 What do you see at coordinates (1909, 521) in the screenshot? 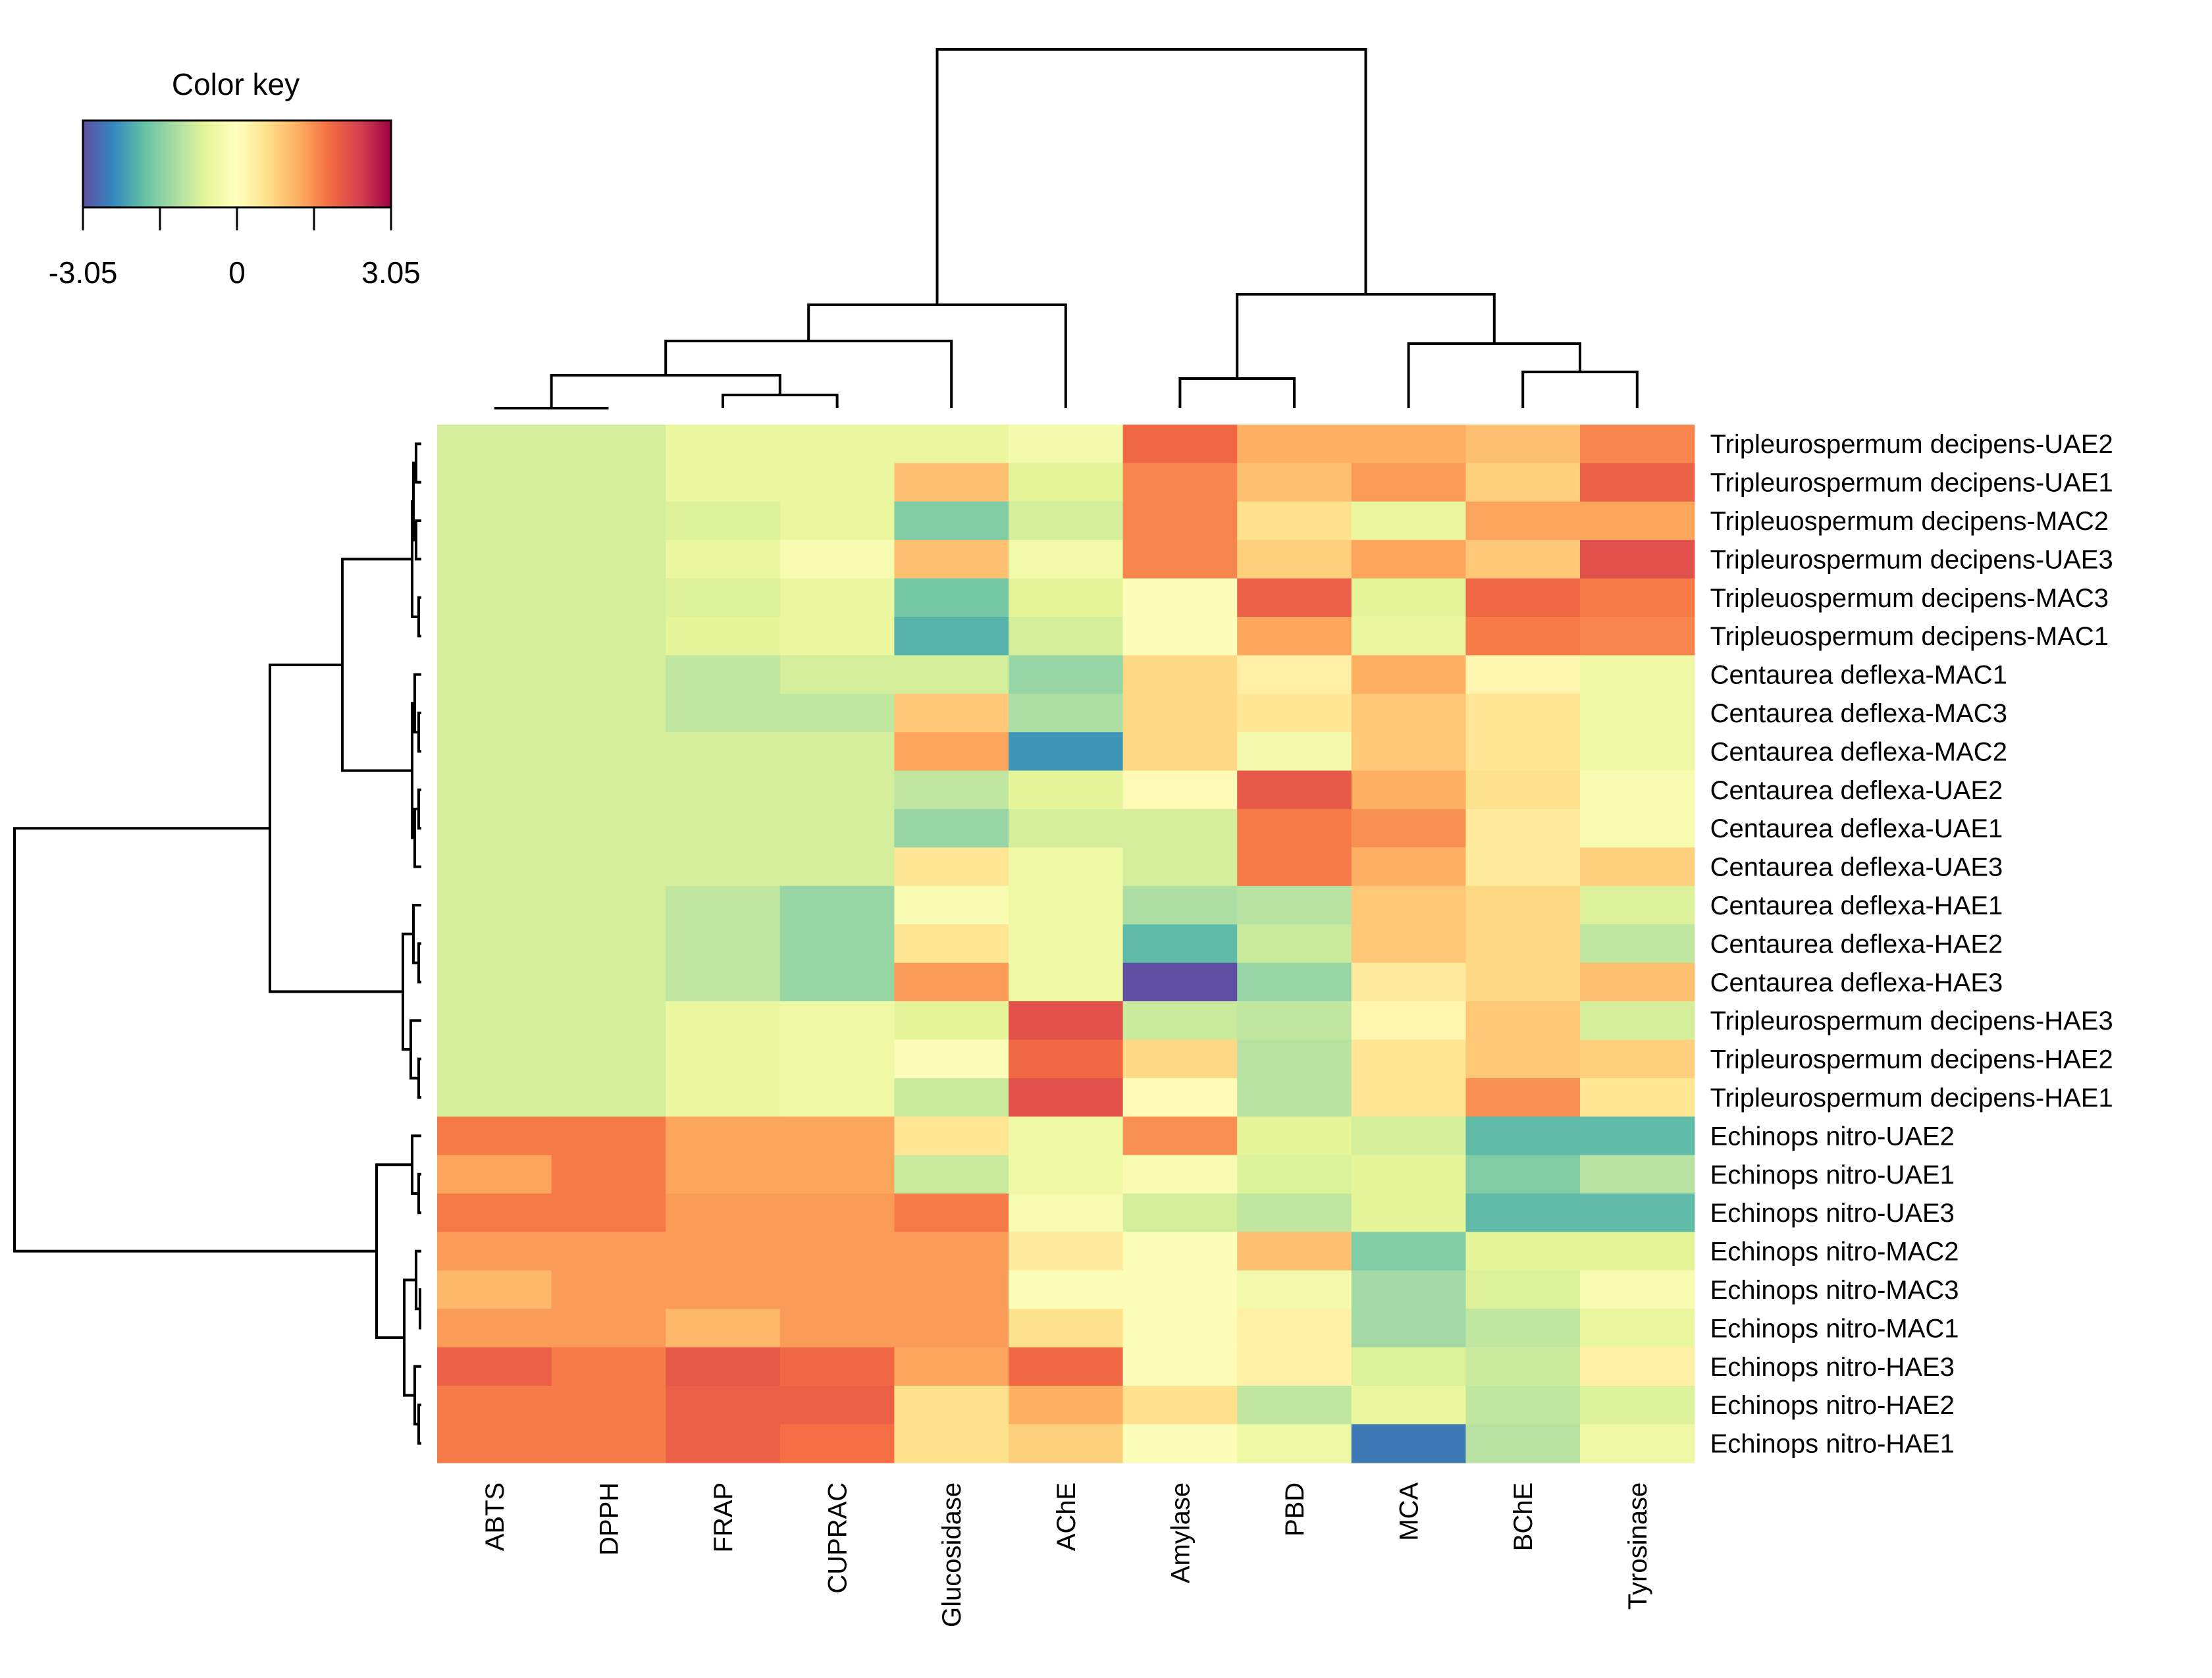
I see `row-label: Tripleuospermum decipens-MAC2` at bounding box center [1909, 521].